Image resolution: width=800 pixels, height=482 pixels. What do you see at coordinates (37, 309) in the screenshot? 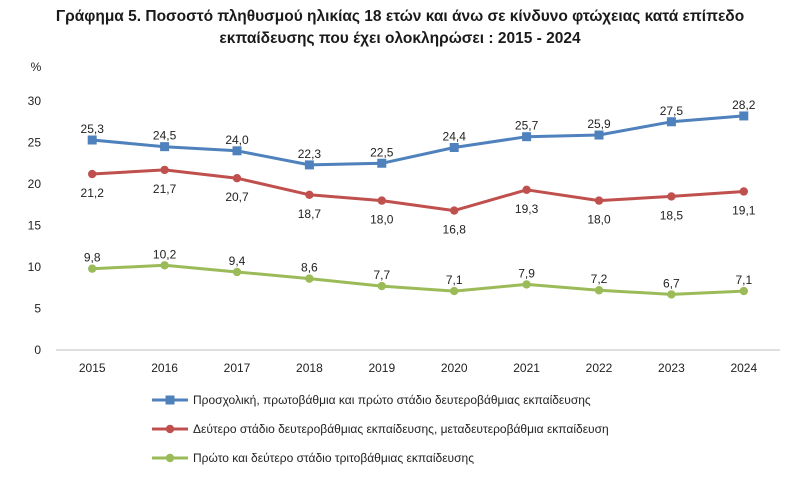
I see `y-tick-label: 5` at bounding box center [37, 309].